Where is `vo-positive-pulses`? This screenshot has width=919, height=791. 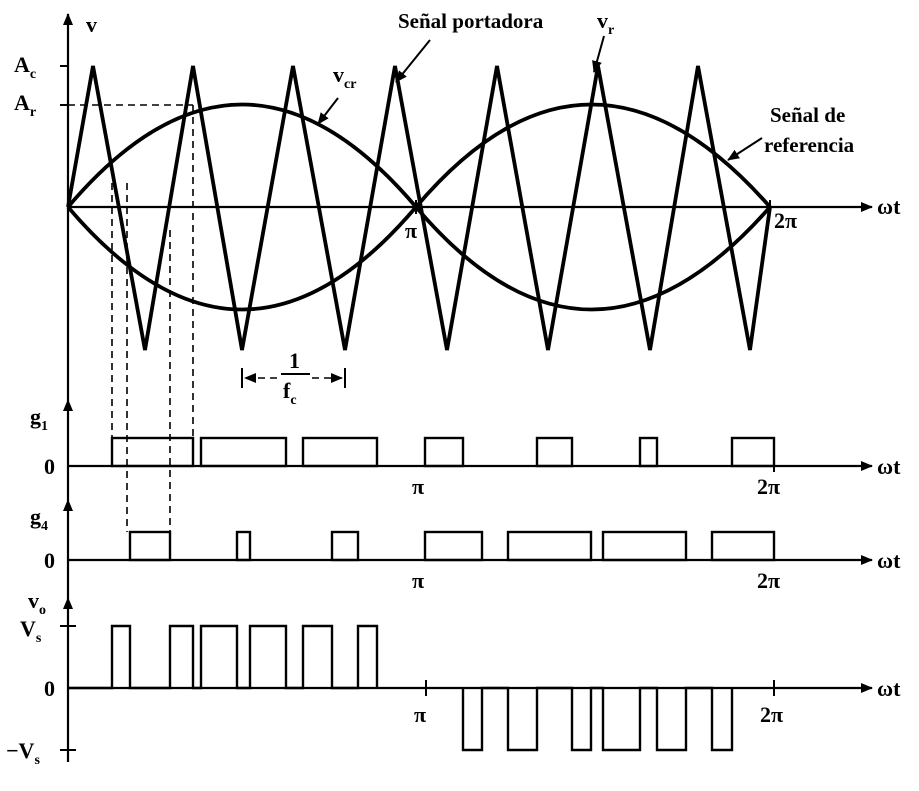 vo-positive-pulses is located at coordinates (223, 657).